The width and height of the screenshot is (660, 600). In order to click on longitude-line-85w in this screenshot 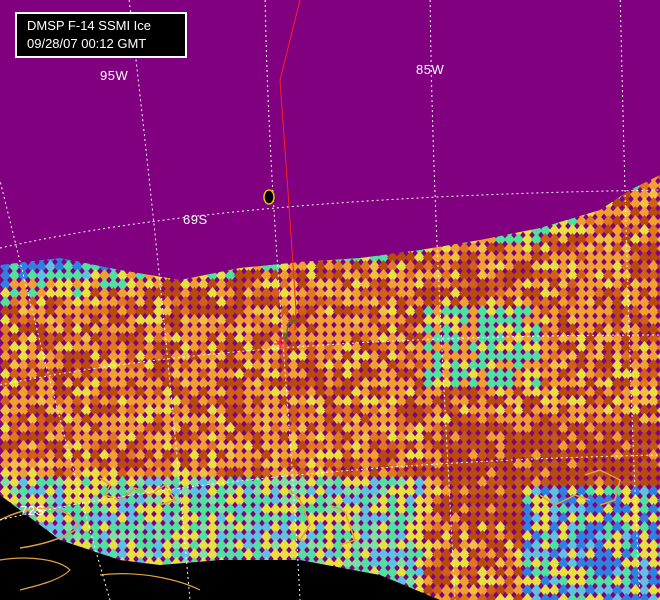, I will do `click(442, 300)`.